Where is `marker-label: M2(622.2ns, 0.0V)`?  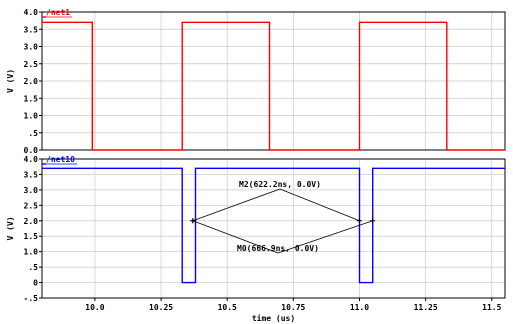 marker-label: M2(622.2ns, 0.0V) is located at coordinates (280, 184).